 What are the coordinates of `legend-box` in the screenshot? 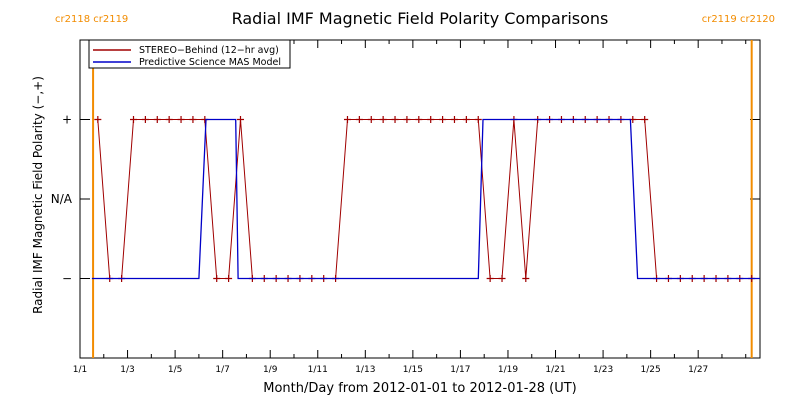 It's located at (189, 54).